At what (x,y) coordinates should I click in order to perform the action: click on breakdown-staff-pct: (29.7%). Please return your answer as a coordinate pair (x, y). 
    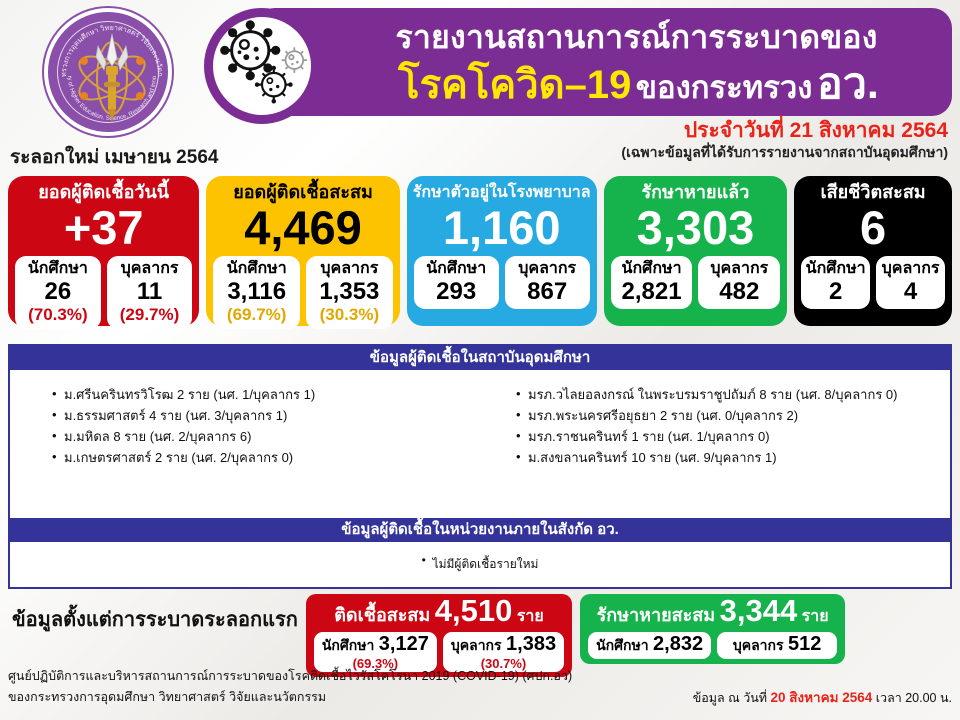
    Looking at the image, I should click on (149, 314).